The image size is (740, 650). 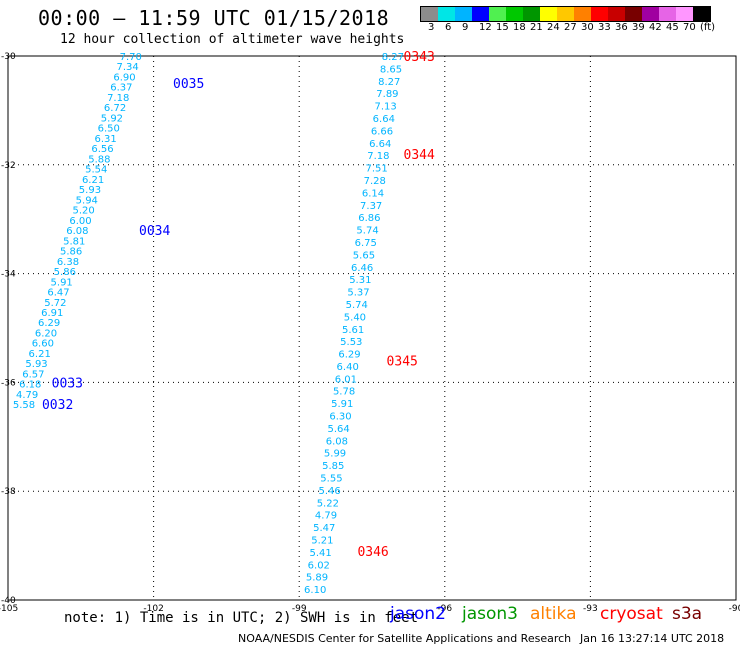 What do you see at coordinates (708, 27) in the screenshot?
I see `legend-label: (ft)` at bounding box center [708, 27].